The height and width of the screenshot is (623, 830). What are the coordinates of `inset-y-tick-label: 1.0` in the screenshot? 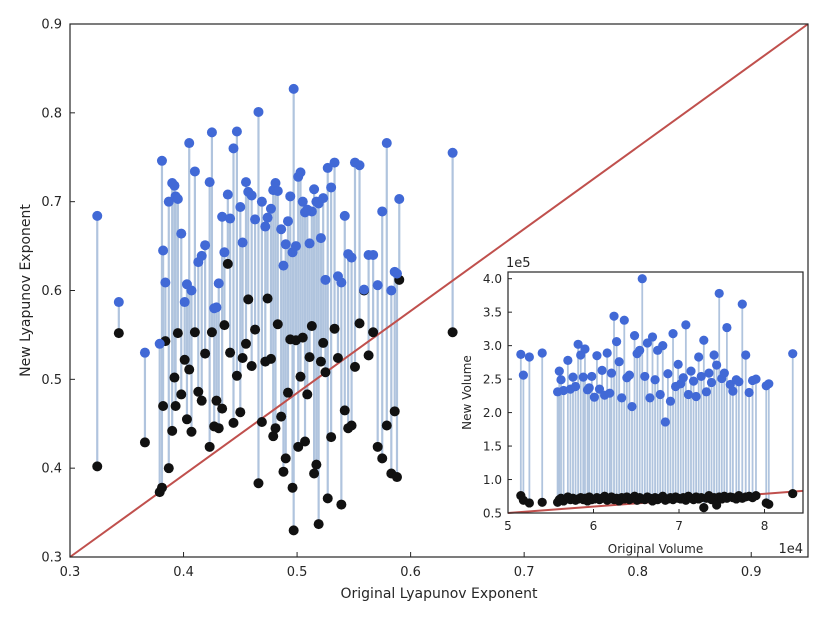 It's located at (492, 480).